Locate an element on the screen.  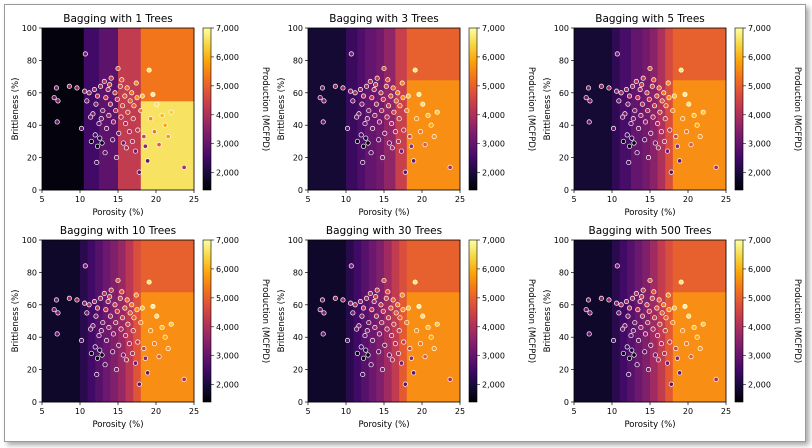
y-tick-label: 0 is located at coordinates (34, 190).